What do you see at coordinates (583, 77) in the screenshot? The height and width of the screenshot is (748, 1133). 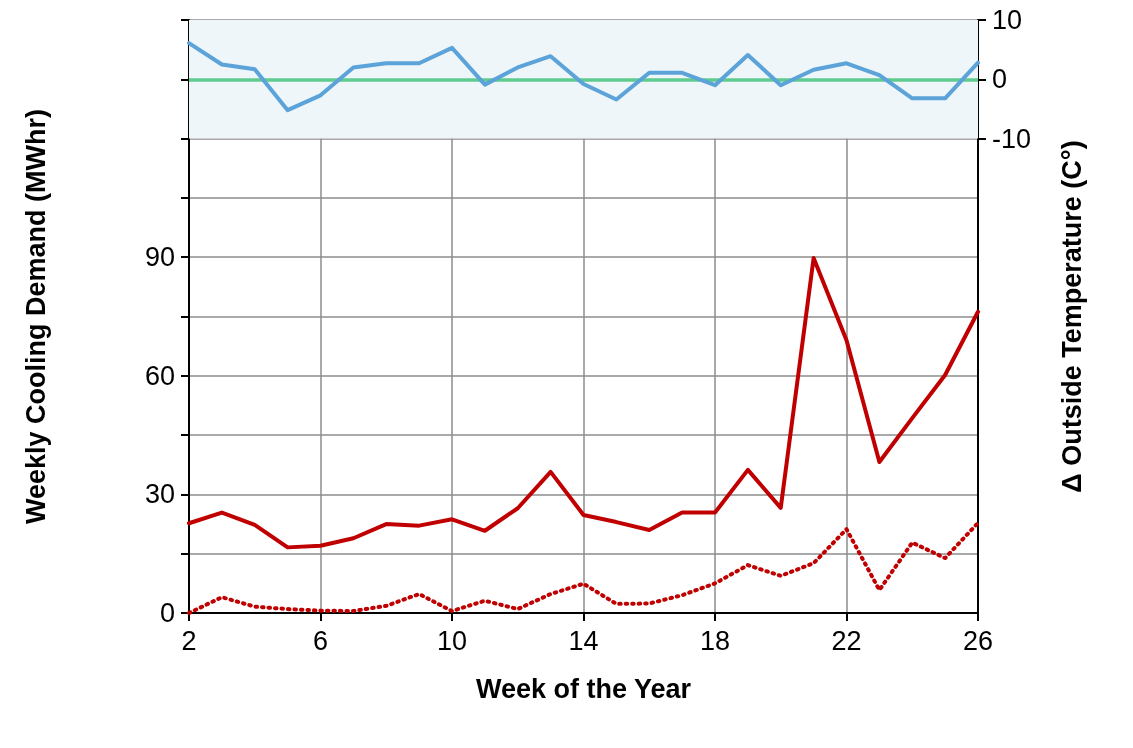 I see `line-series` at bounding box center [583, 77].